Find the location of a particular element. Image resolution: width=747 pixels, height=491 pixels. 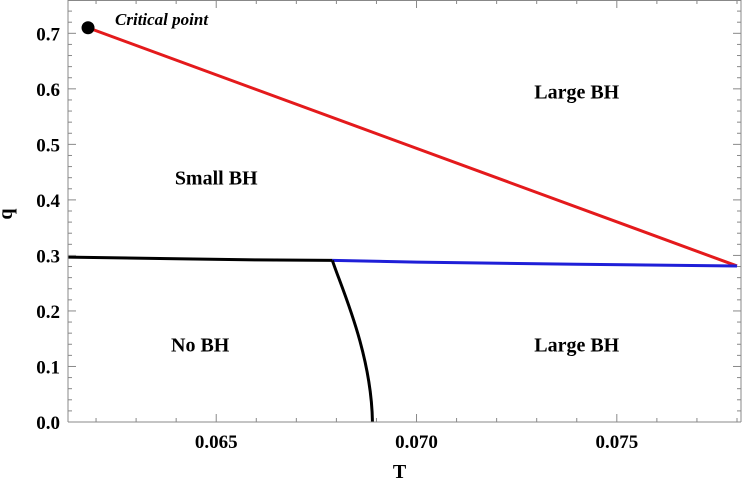

region-label: Small BH is located at coordinates (216, 179).